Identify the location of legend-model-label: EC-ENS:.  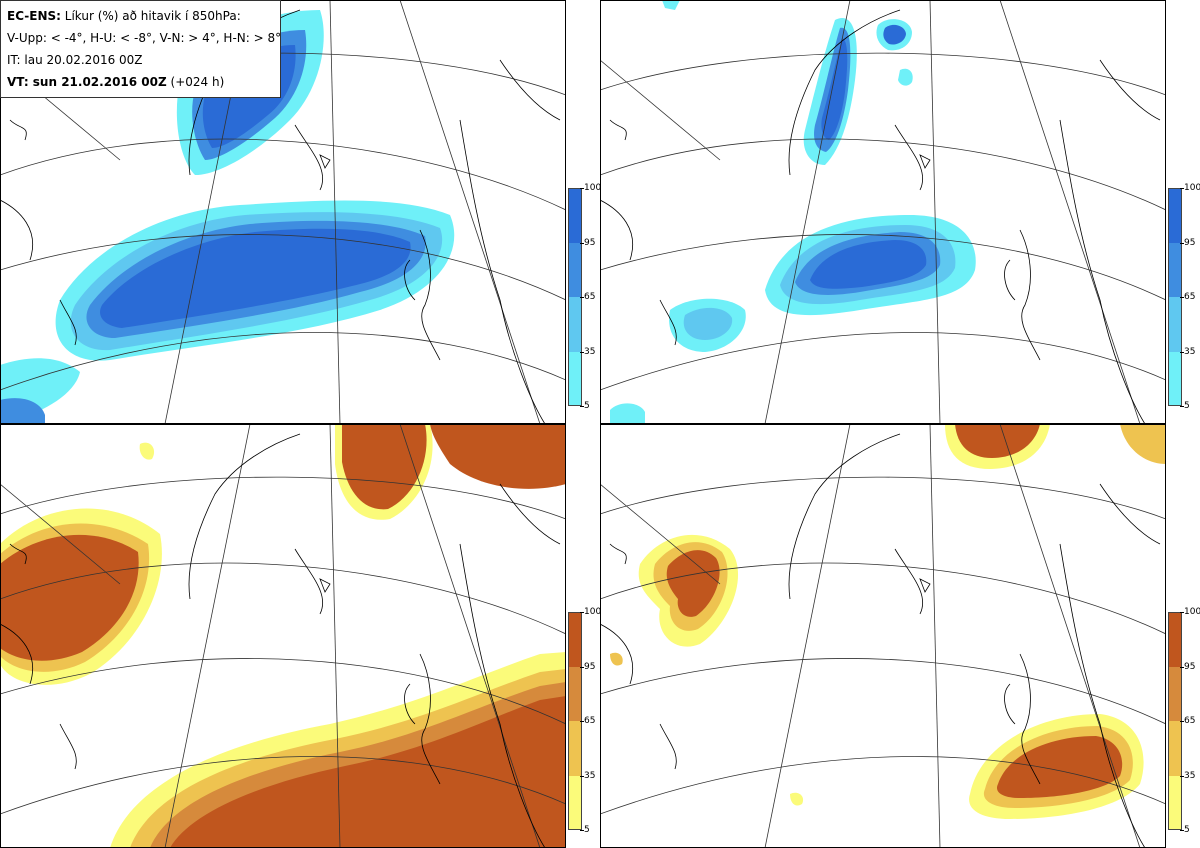
(34, 16).